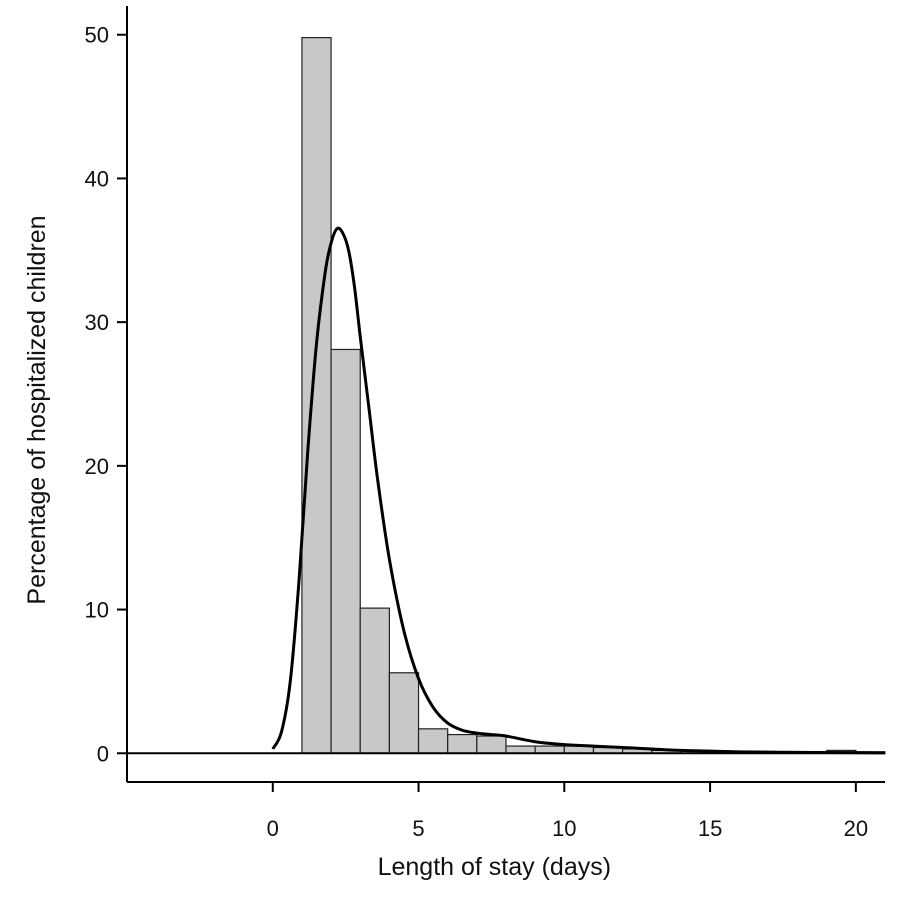 Image resolution: width=905 pixels, height=897 pixels. What do you see at coordinates (494, 867) in the screenshot?
I see `x-axis-title: Length of stay (days)` at bounding box center [494, 867].